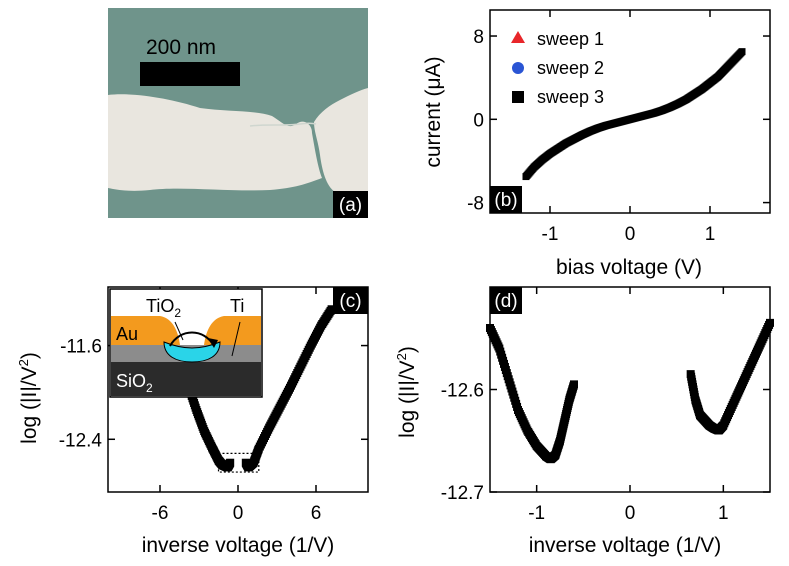  What do you see at coordinates (29, 355) in the screenshot?
I see `panel-c-y-label-post: )` at bounding box center [29, 355].